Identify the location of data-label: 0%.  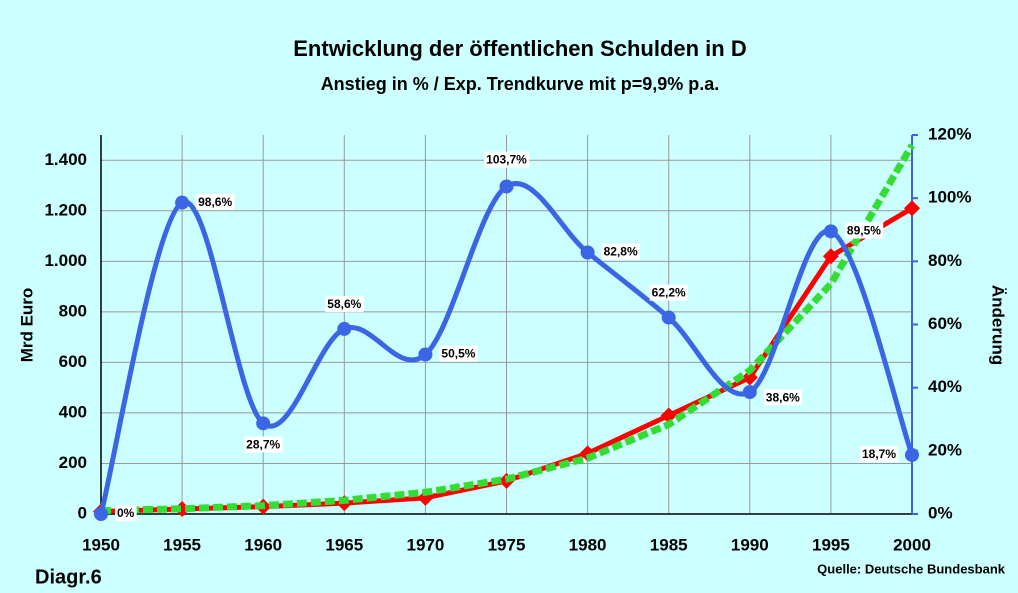
(126, 513).